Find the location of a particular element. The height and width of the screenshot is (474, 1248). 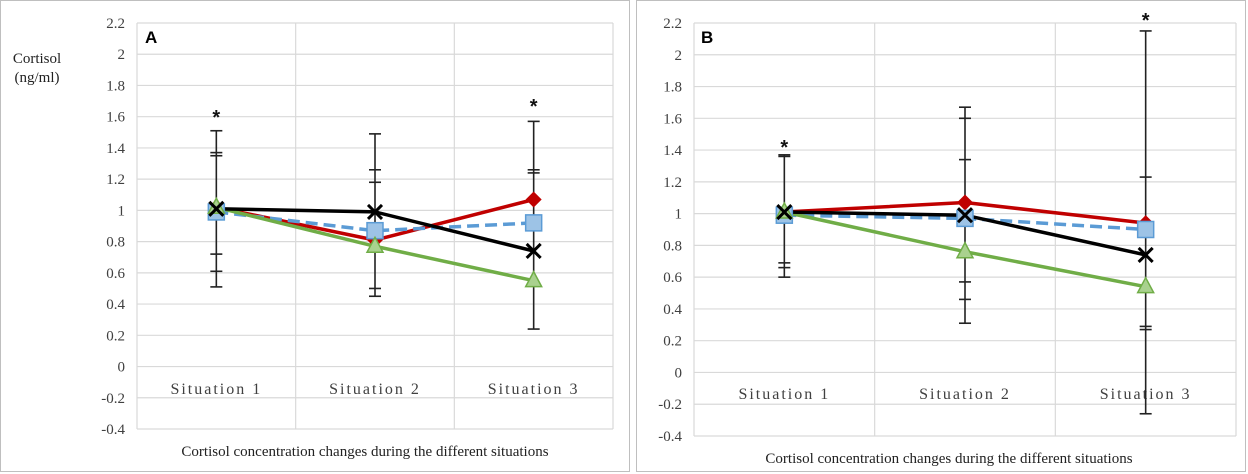

panel-label: B is located at coordinates (707, 37).